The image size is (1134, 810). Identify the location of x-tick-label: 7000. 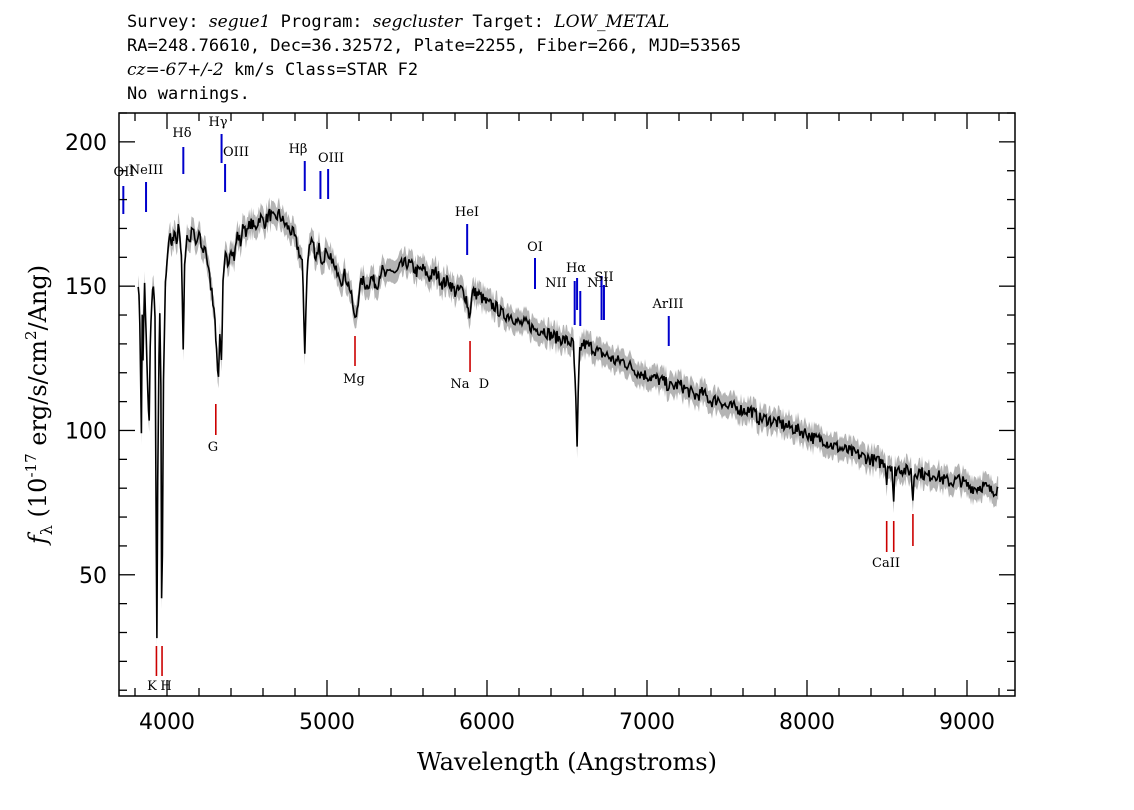
(647, 722).